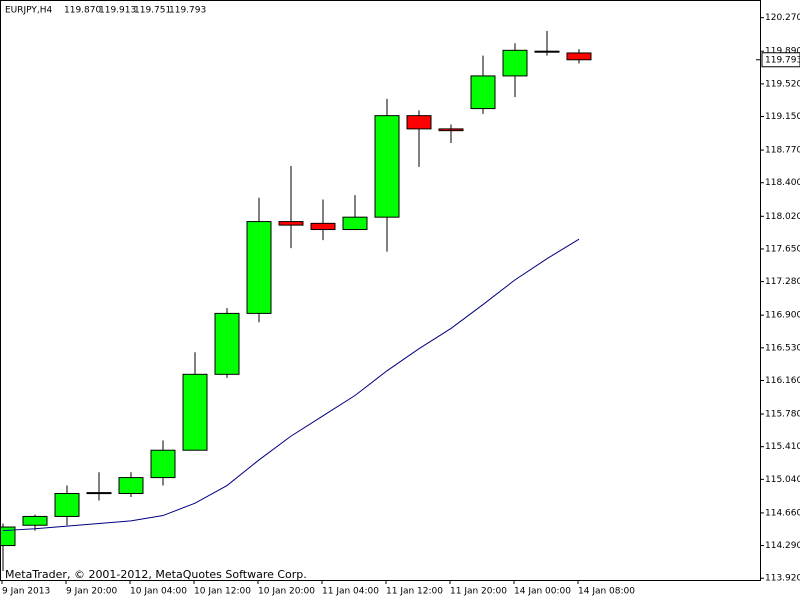 This screenshot has width=800, height=600. I want to click on last-price-box, so click(780, 60).